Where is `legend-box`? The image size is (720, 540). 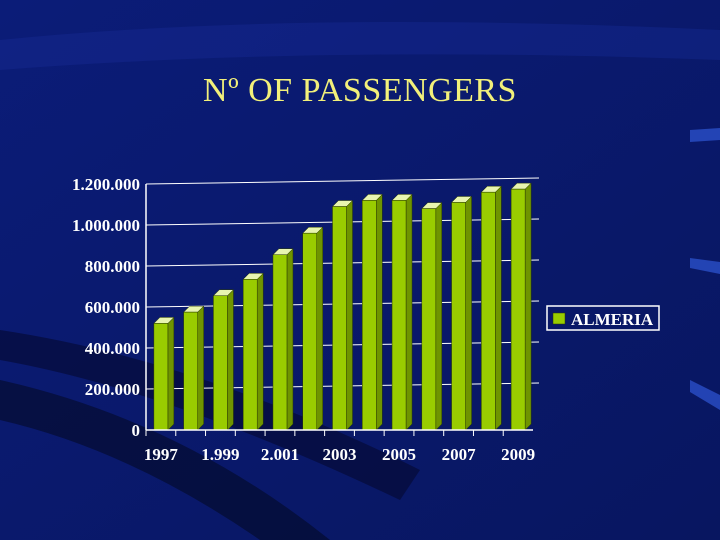 legend-box is located at coordinates (603, 318).